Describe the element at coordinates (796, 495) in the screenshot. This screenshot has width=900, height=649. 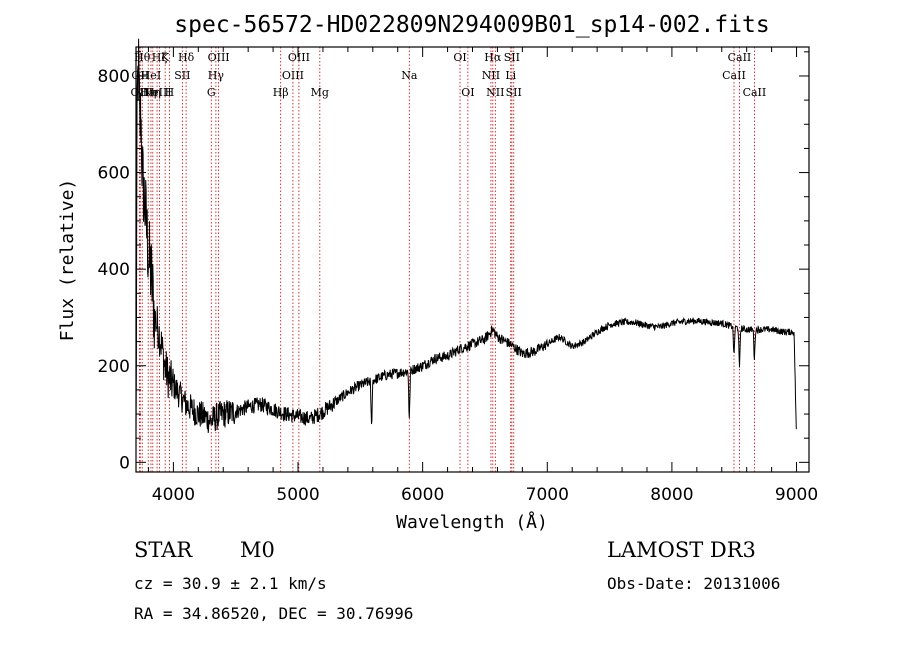
I see `x-tick-label: 9000` at that location.